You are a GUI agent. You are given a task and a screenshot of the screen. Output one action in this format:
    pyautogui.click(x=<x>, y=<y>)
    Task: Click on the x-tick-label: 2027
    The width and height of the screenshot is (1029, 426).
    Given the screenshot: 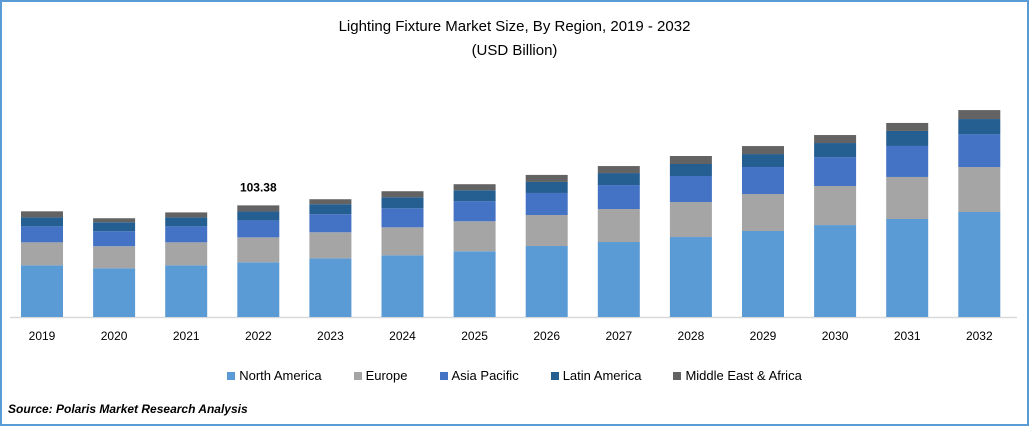 What is the action you would take?
    pyautogui.click(x=618, y=336)
    